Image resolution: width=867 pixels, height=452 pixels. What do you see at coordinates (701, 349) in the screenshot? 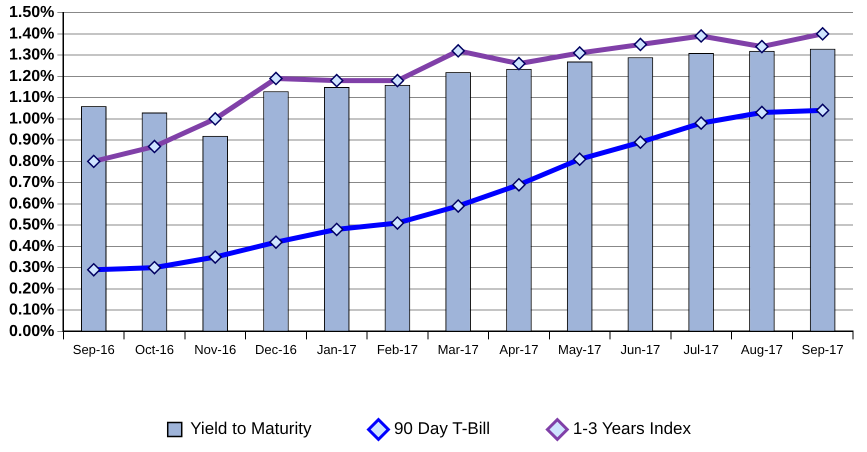
I see `x-tick-label: Jul-17` at bounding box center [701, 349].